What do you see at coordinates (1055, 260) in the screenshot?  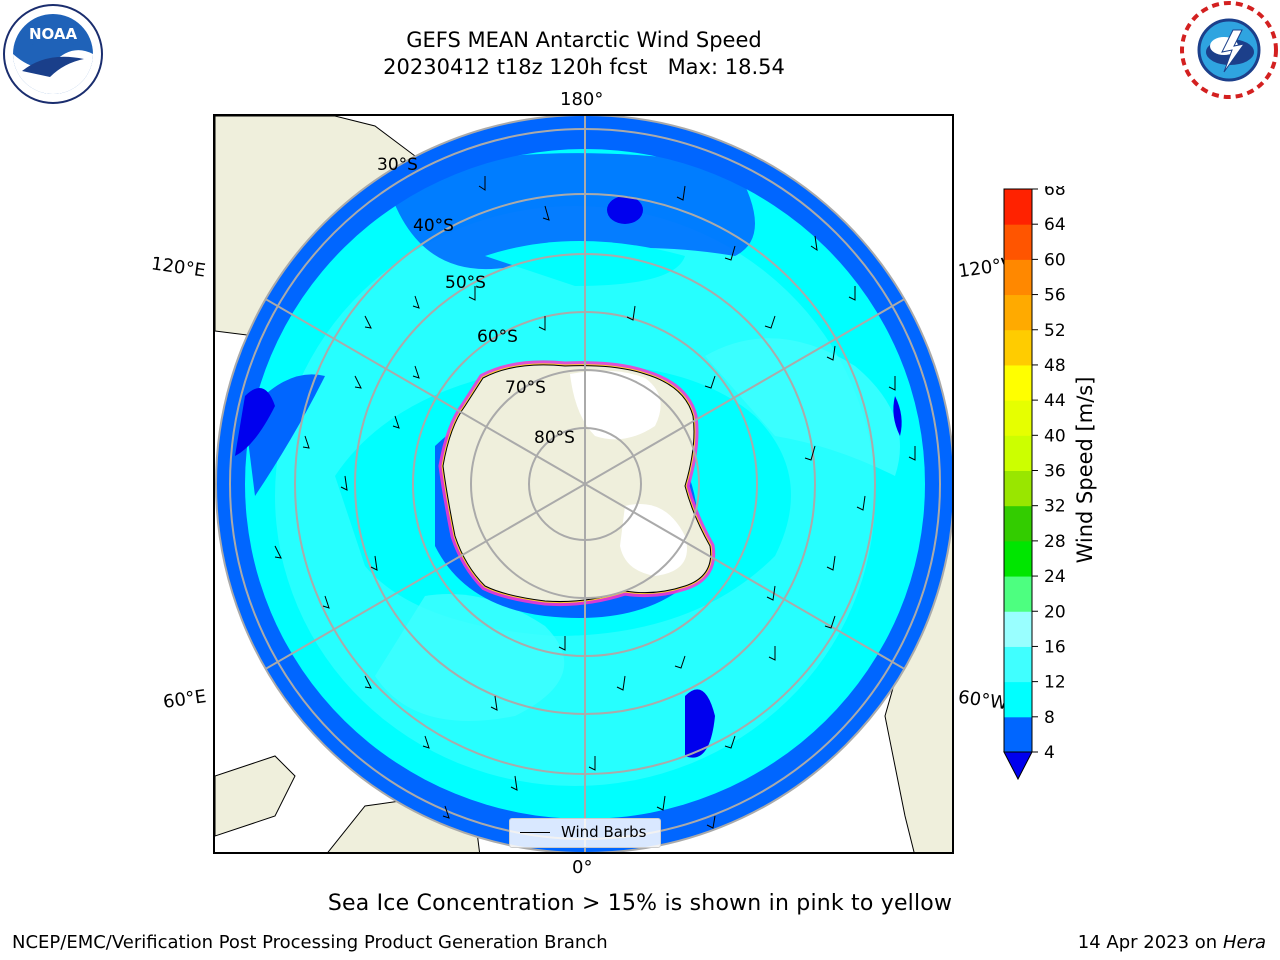 I see `colorbar-tick-label: 60` at bounding box center [1055, 260].